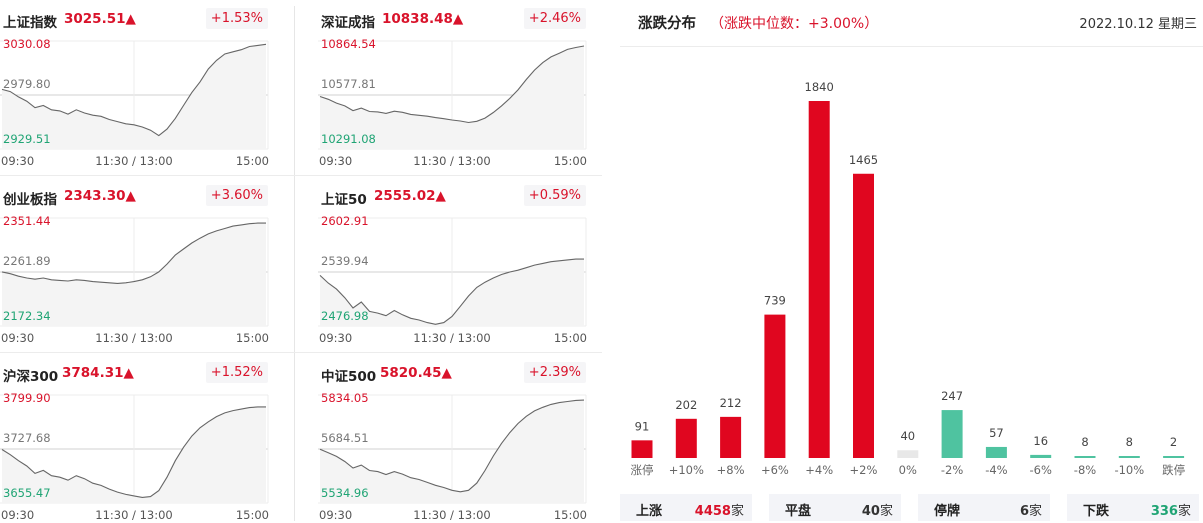  What do you see at coordinates (136, 17) in the screenshot?
I see `index-header: 上证指数 3025.51▲ +1.53%` at bounding box center [136, 17].